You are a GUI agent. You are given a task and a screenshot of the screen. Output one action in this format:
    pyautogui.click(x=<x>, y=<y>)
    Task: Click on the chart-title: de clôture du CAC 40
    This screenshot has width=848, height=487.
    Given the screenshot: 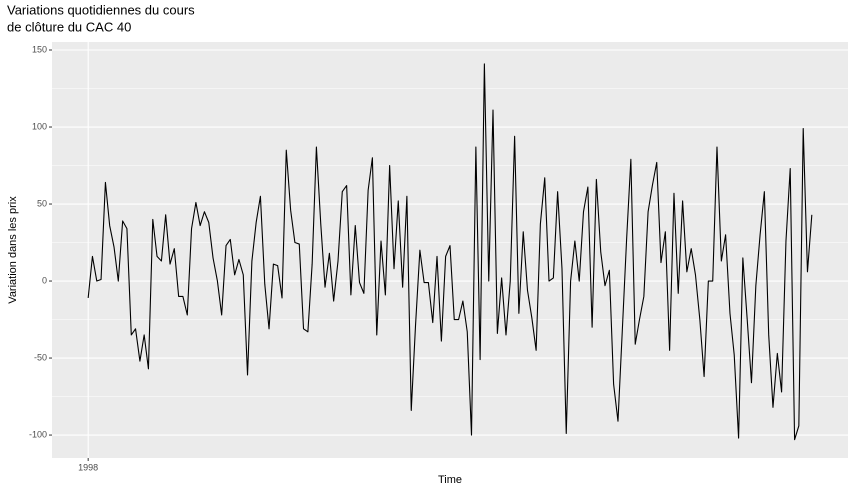 What is the action you would take?
    pyautogui.click(x=69, y=26)
    